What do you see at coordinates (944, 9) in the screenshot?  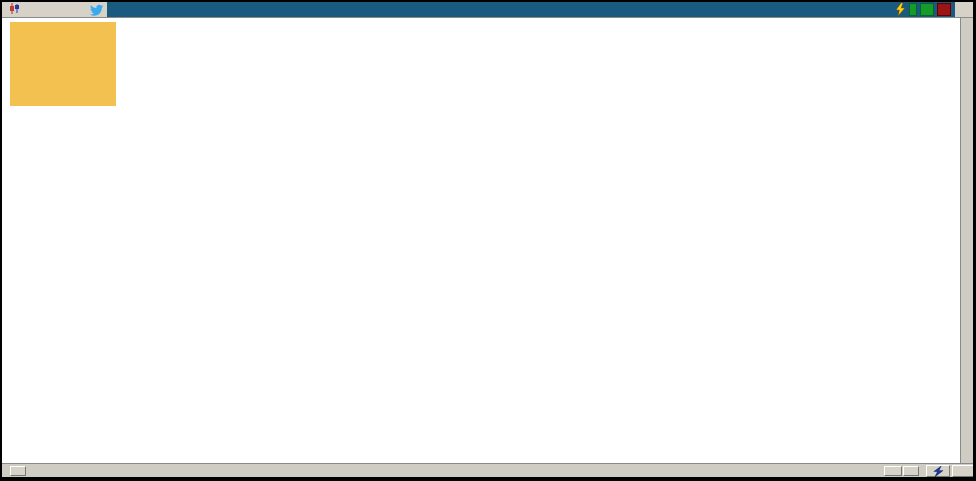 I see `sell-sat-button` at bounding box center [944, 9].